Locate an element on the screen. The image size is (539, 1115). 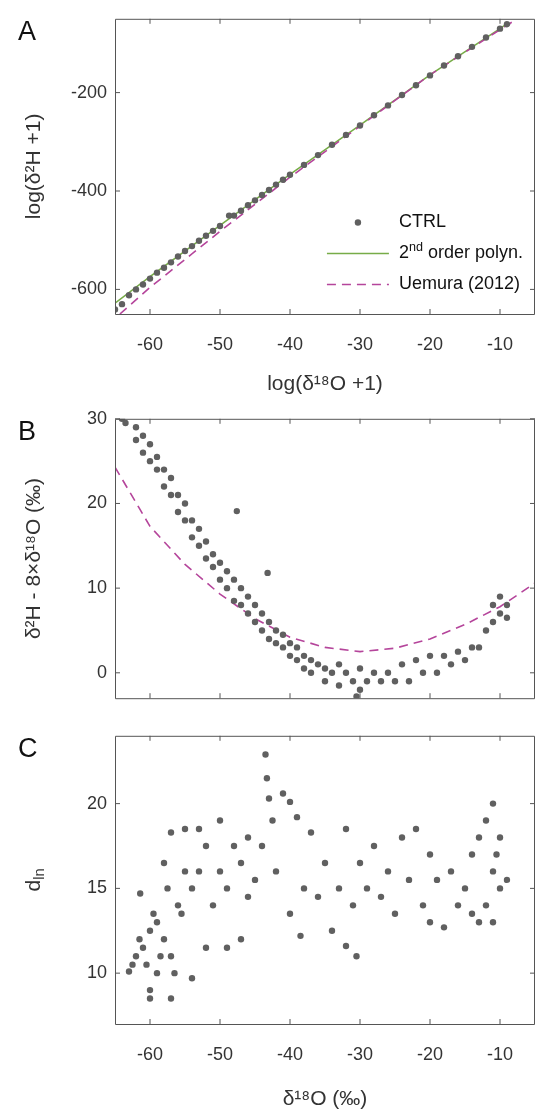
y-tick-label: -600 is located at coordinates (88, 288).